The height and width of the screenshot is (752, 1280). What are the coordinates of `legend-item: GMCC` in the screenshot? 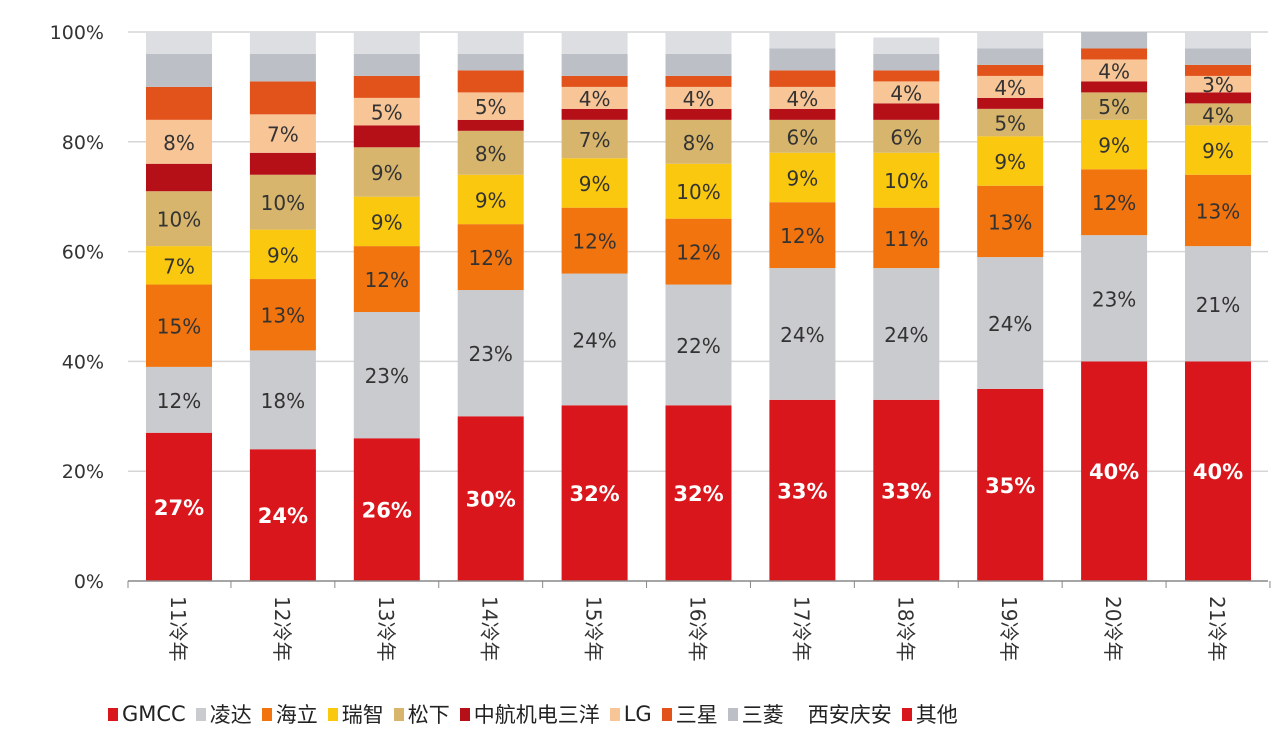 It's located at (147, 714).